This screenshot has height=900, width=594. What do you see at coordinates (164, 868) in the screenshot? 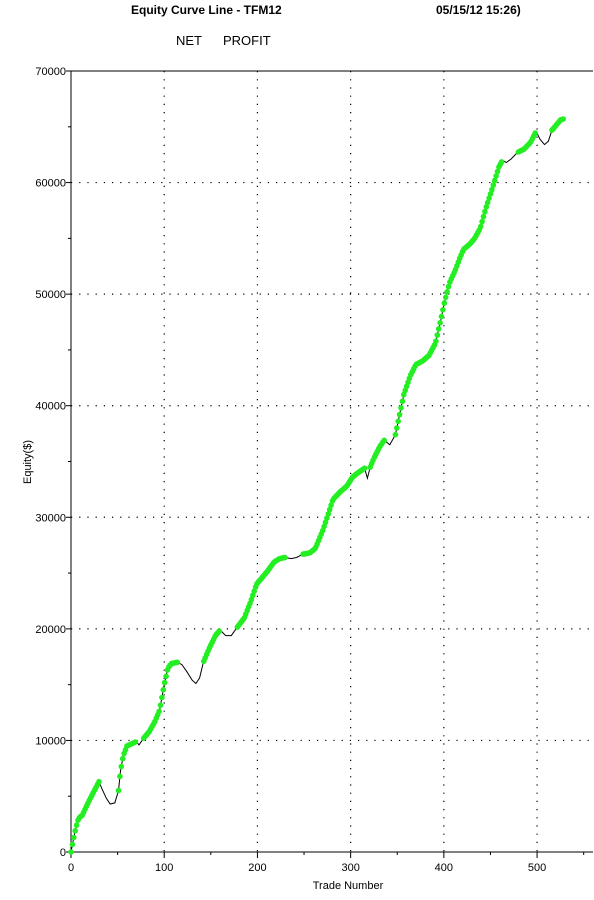
I see `x-tick-label: 100` at bounding box center [164, 868].